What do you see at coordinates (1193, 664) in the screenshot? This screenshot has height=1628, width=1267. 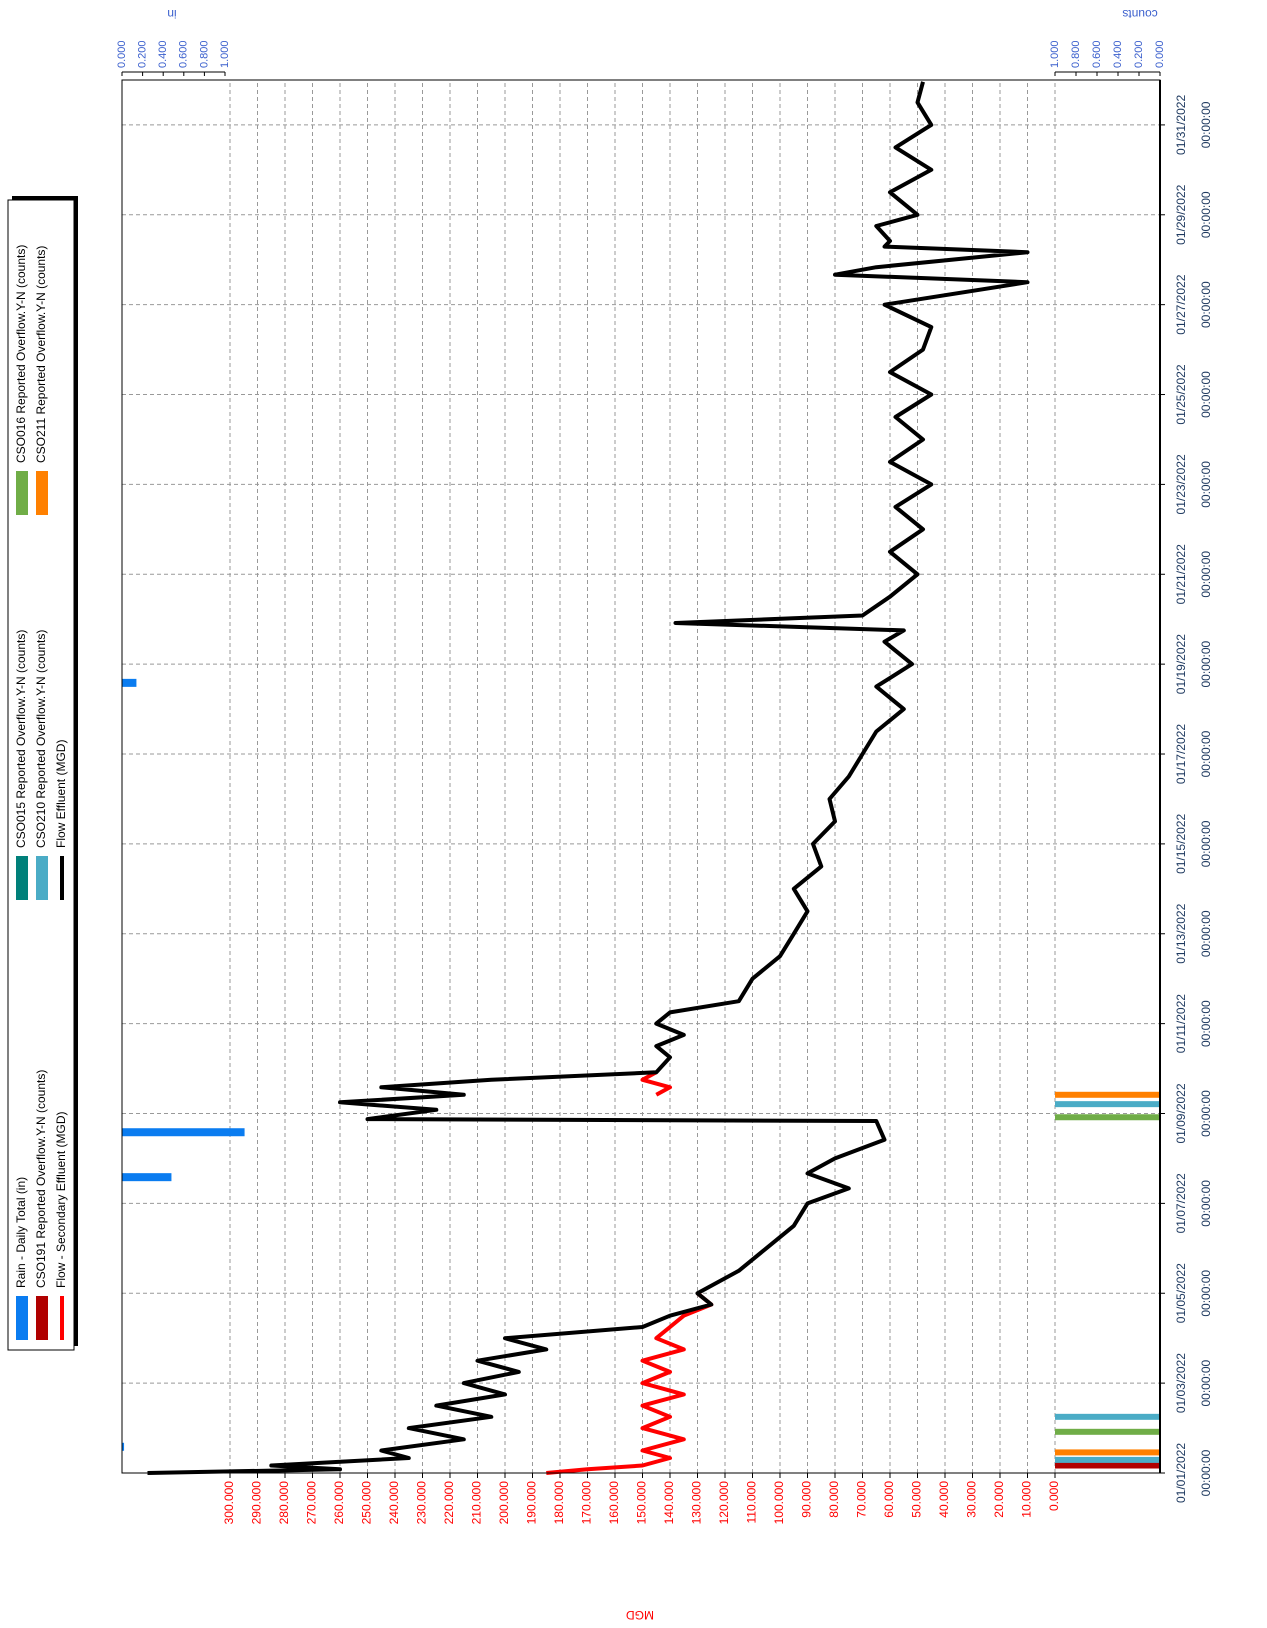 I see `x-tick-label: 01/19/2022 00:00:00` at bounding box center [1193, 664].